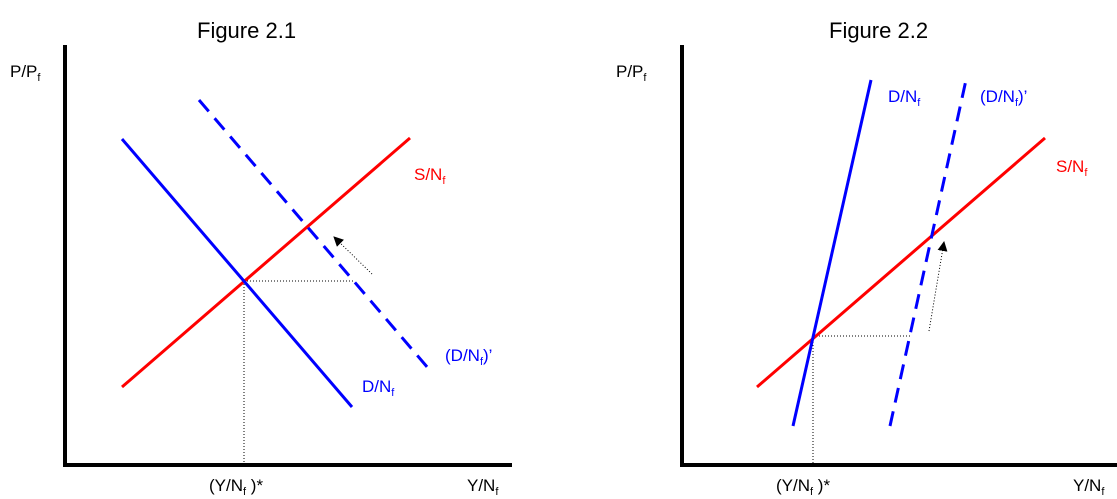 This screenshot has height=499, width=1117. I want to click on figure-title: Figure 2.1, so click(246, 30).